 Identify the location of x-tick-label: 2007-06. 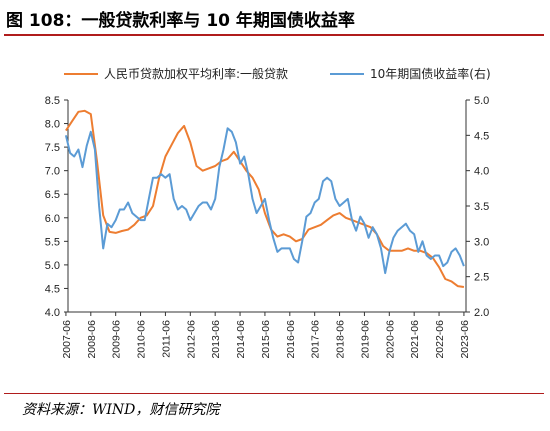
(67, 339).